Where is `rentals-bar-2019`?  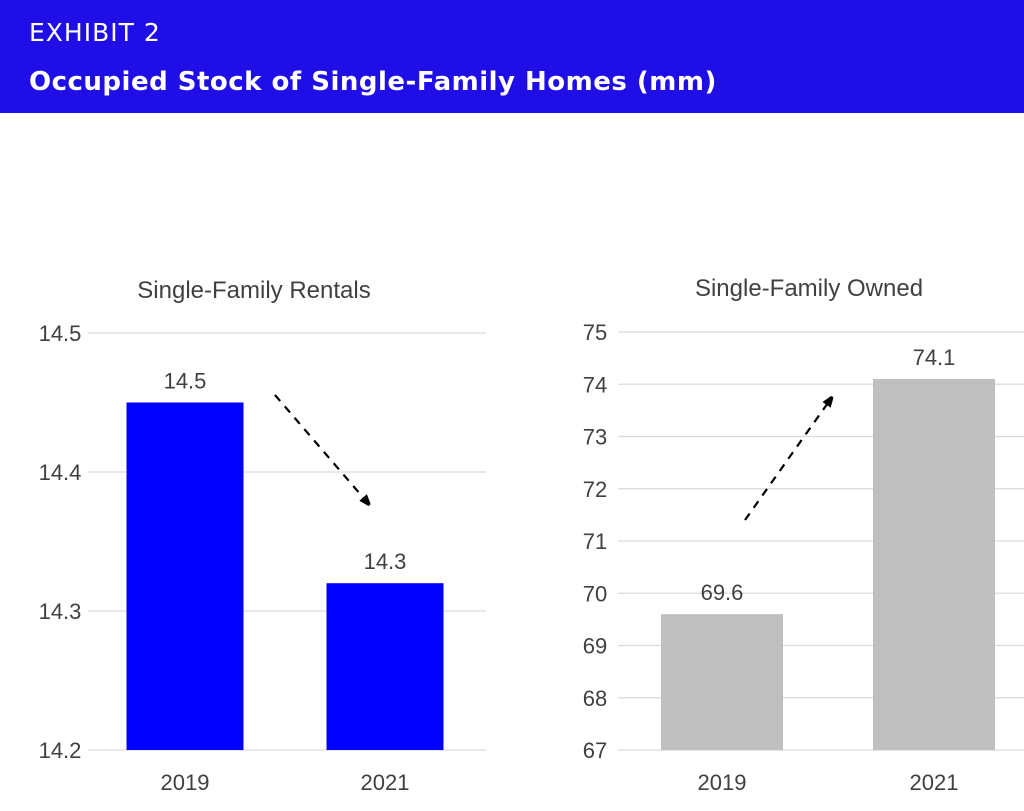 rentals-bar-2019 is located at coordinates (185, 576).